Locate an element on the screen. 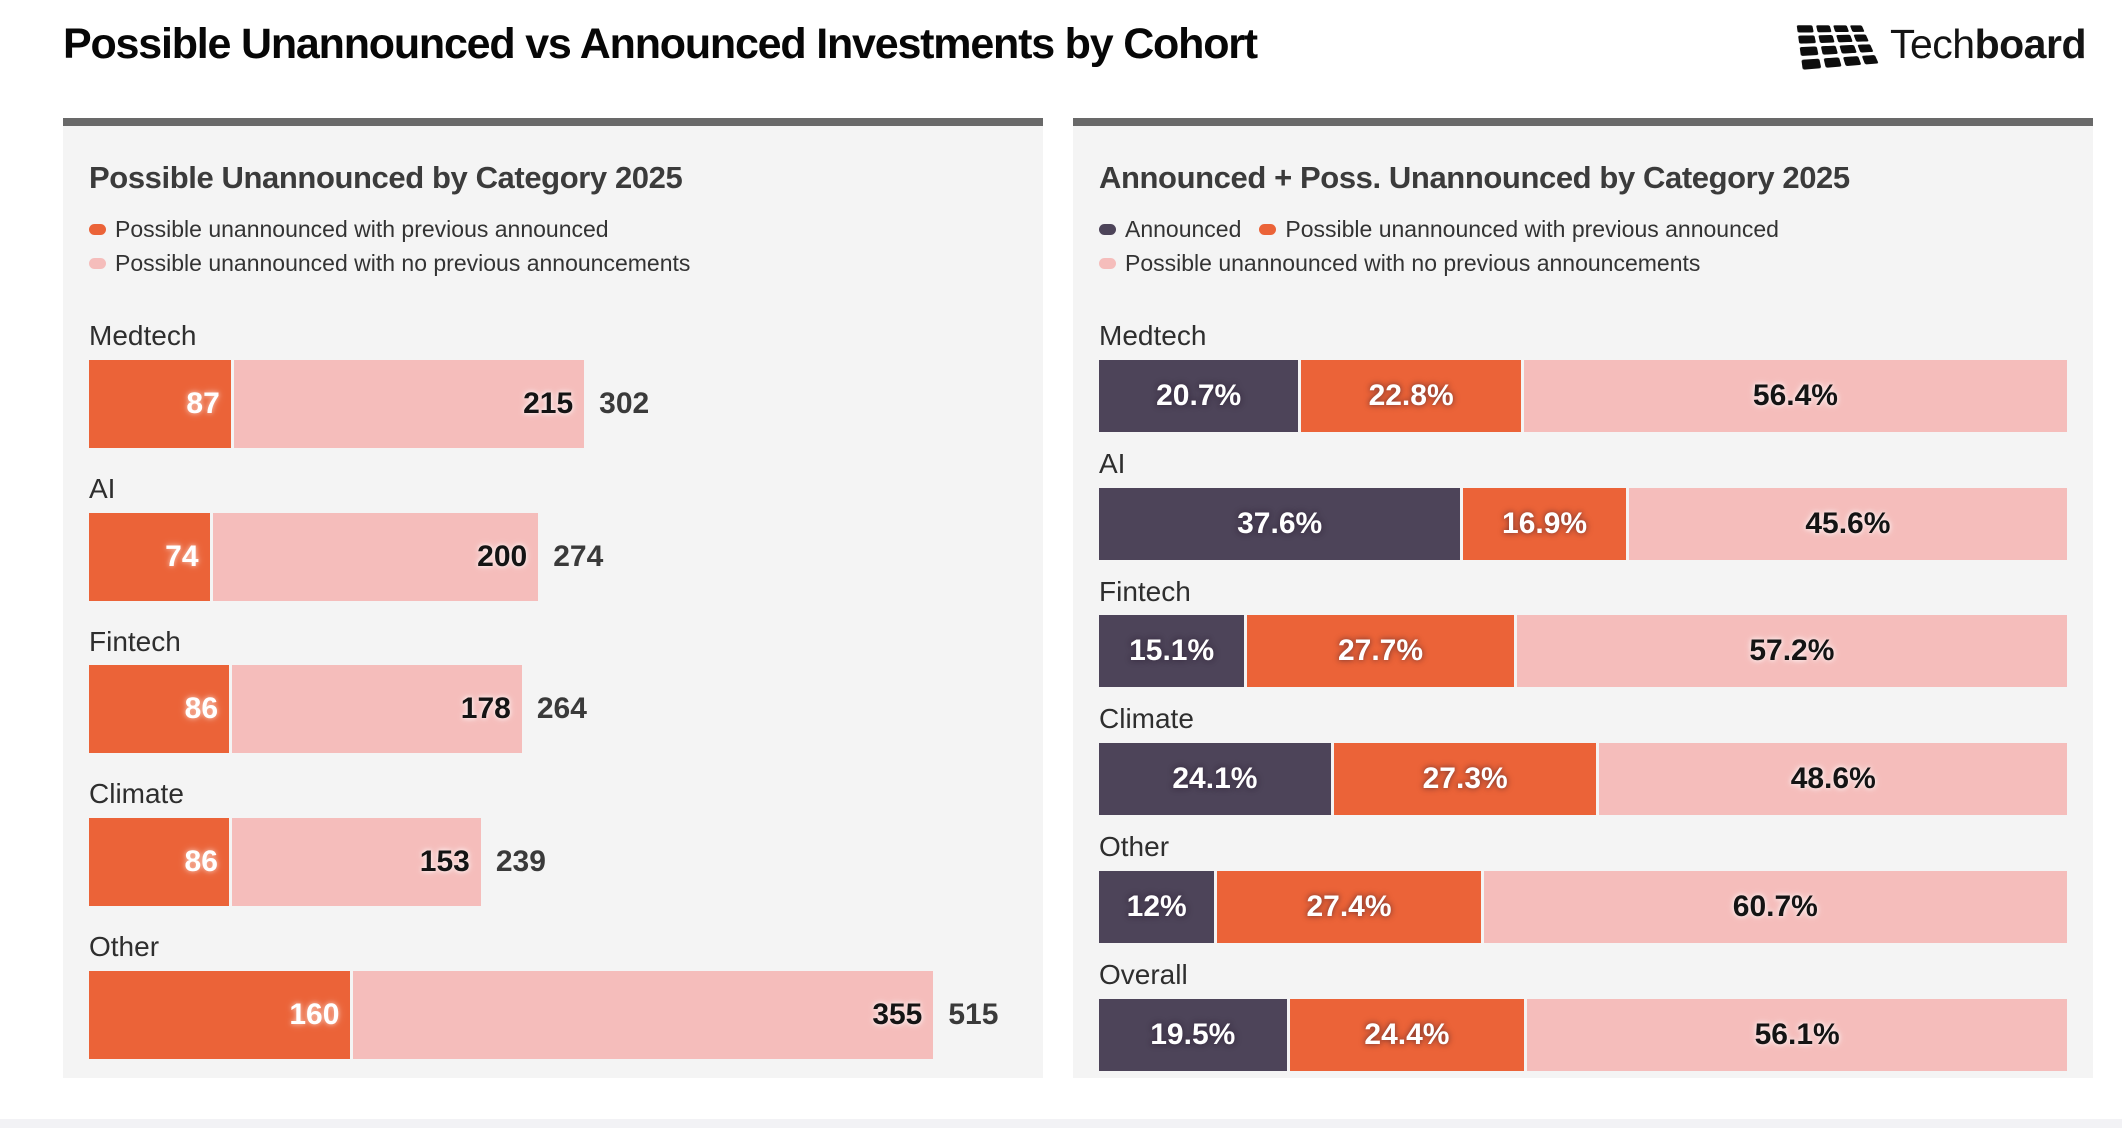  bar-row-climate: Climate 24.1% 27.3% 48.6% is located at coordinates (1583, 759).